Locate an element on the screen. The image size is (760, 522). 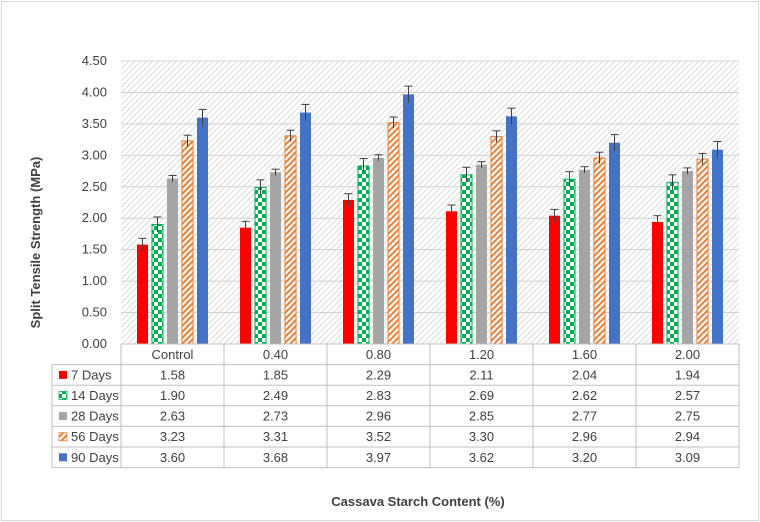
data-label: 2.73 is located at coordinates (275, 416).